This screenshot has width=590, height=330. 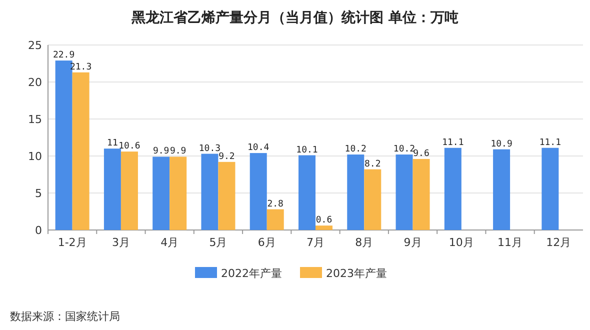 What do you see at coordinates (355, 149) in the screenshot?
I see `data-label: 10.2` at bounding box center [355, 149].